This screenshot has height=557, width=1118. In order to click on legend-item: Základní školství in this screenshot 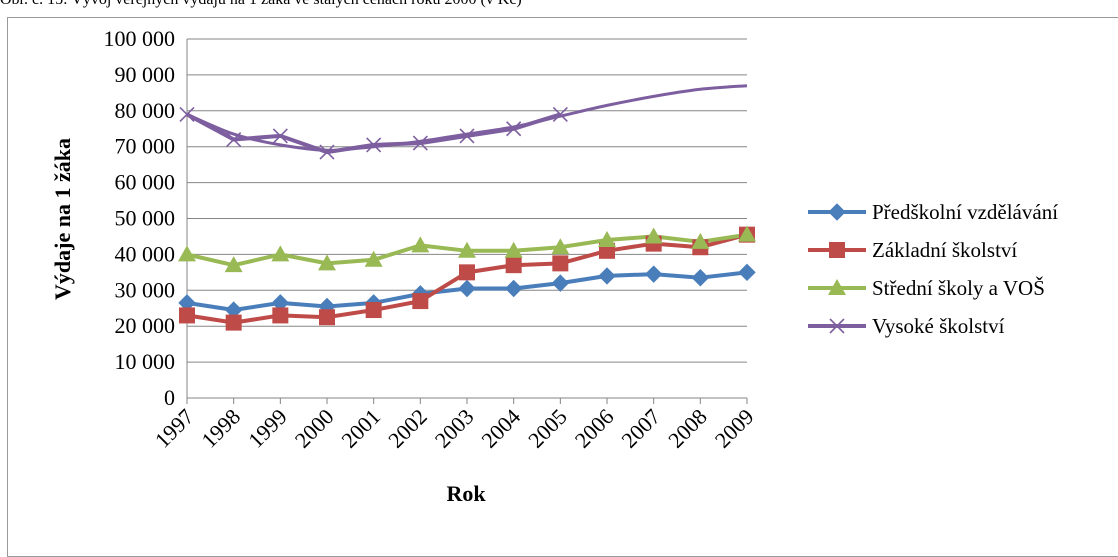, I will do `click(912, 250)`.